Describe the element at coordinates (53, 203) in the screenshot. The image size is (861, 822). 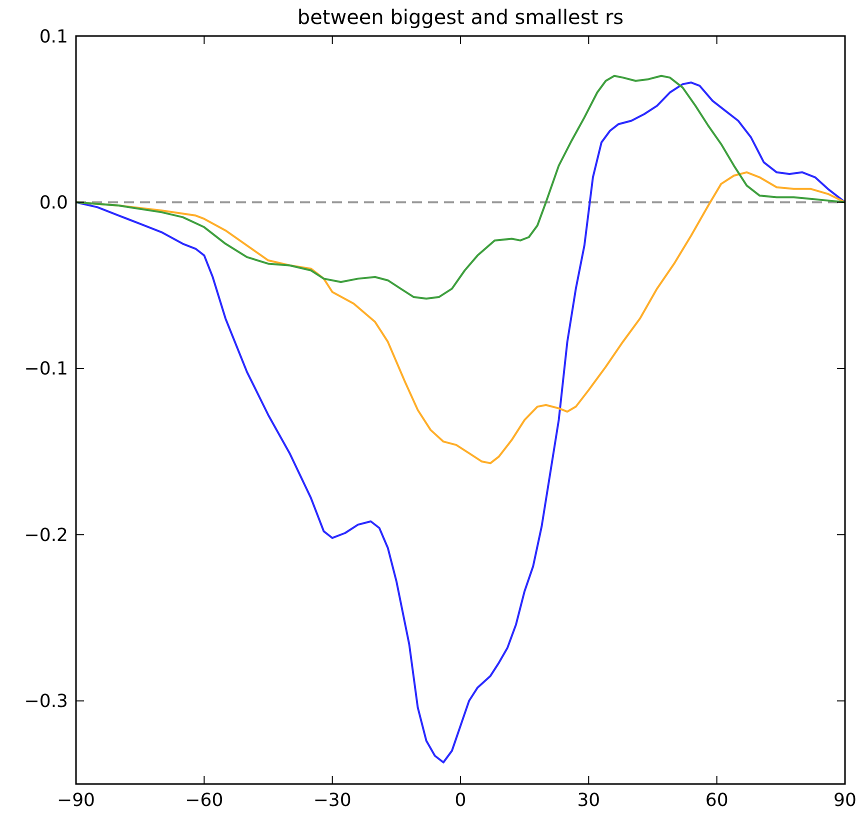
I see `y-tick-label: 0.0` at that location.